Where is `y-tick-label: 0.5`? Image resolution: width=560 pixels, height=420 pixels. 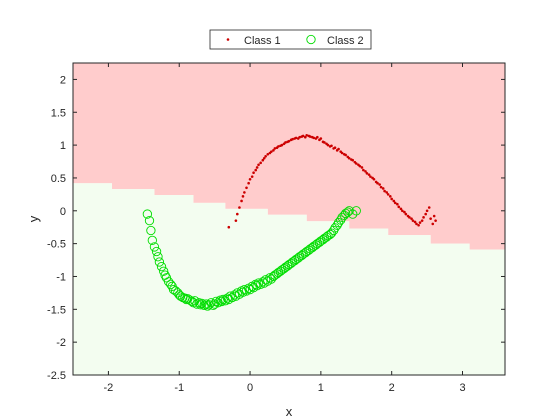
y-tick-label: 0.5 is located at coordinates (58, 179).